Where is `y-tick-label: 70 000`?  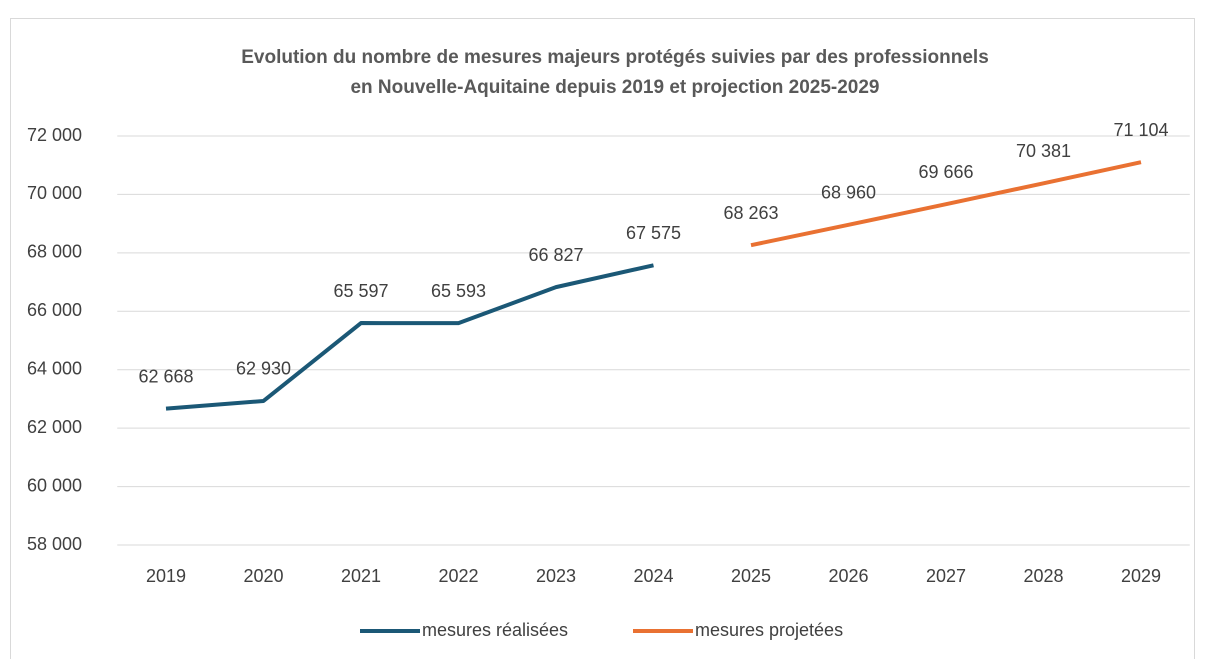
y-tick-label: 70 000 is located at coordinates (54, 193).